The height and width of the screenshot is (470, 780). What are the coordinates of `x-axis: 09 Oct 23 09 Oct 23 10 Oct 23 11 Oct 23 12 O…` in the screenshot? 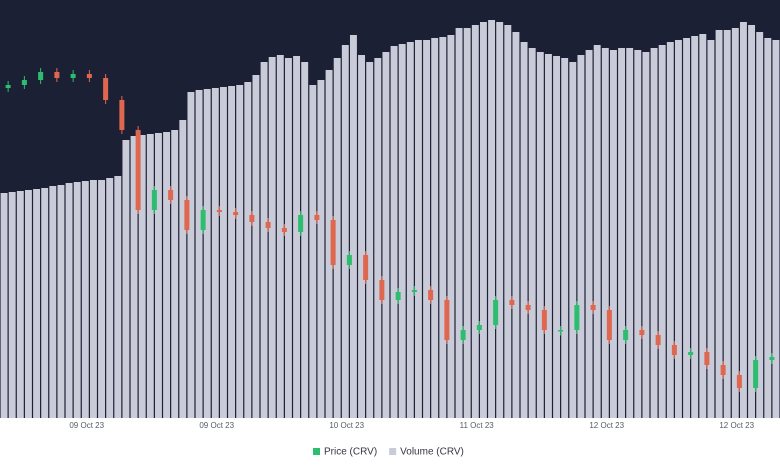 It's located at (411, 425).